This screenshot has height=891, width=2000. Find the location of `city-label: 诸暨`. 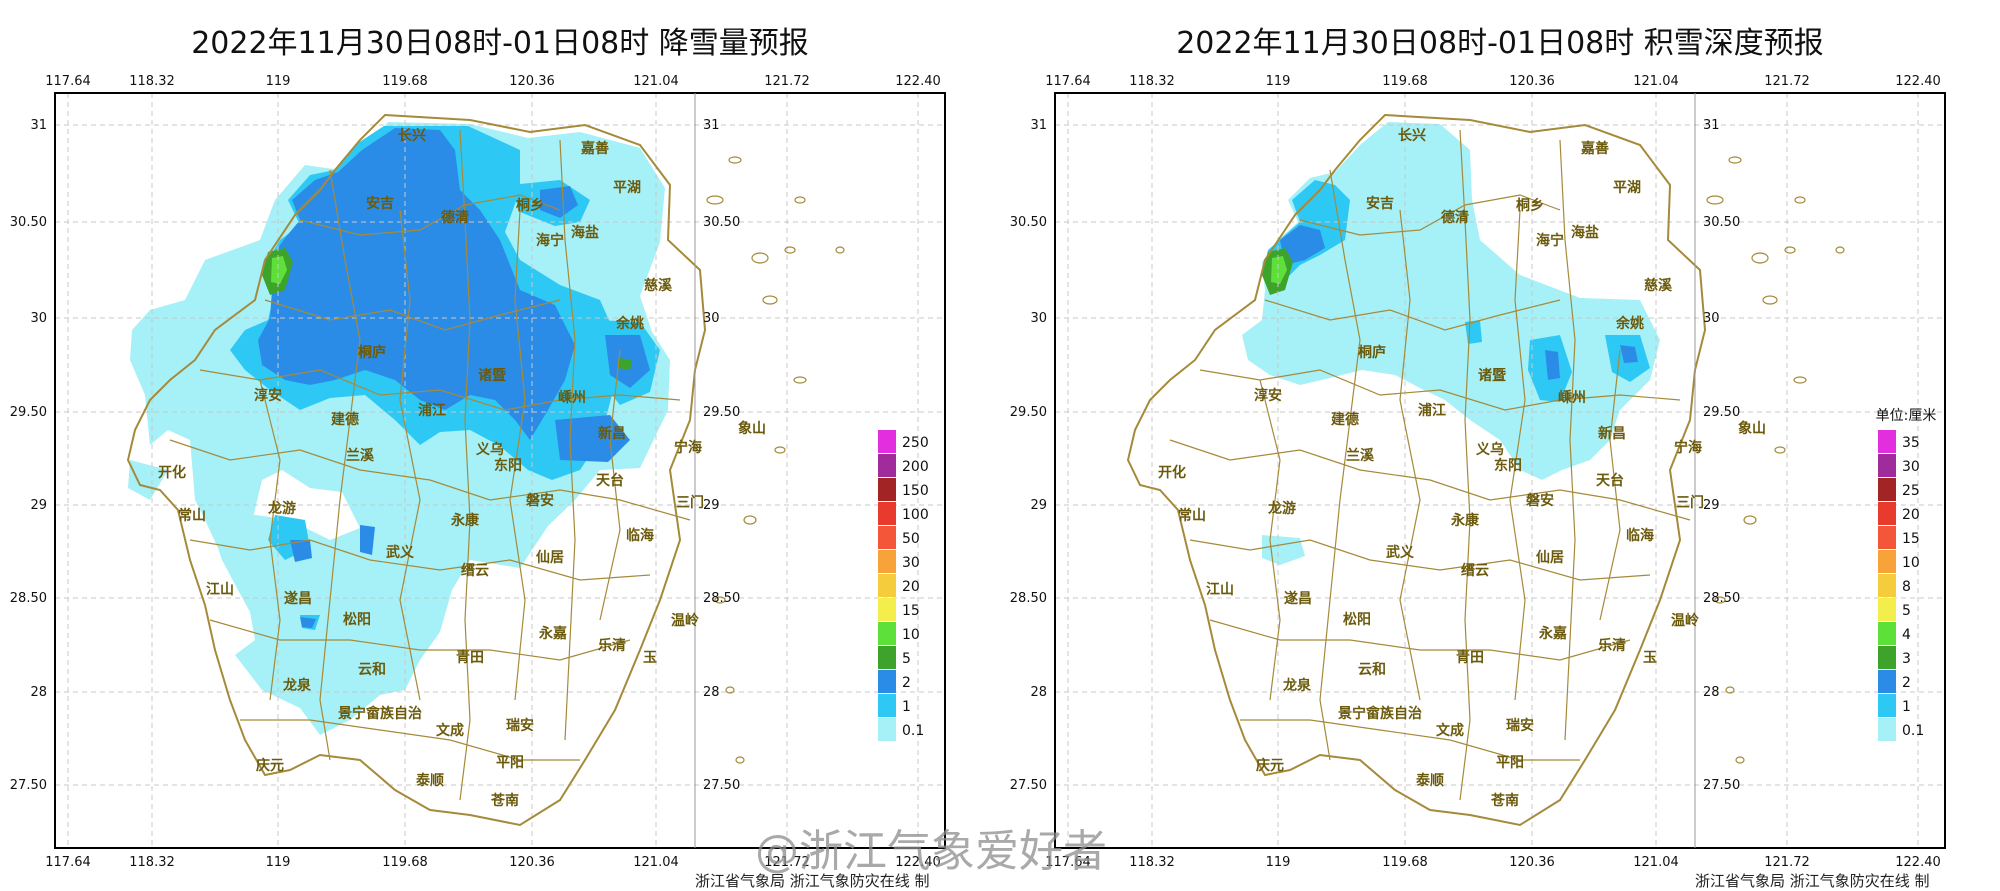

city-label: 诸暨 is located at coordinates (492, 375).